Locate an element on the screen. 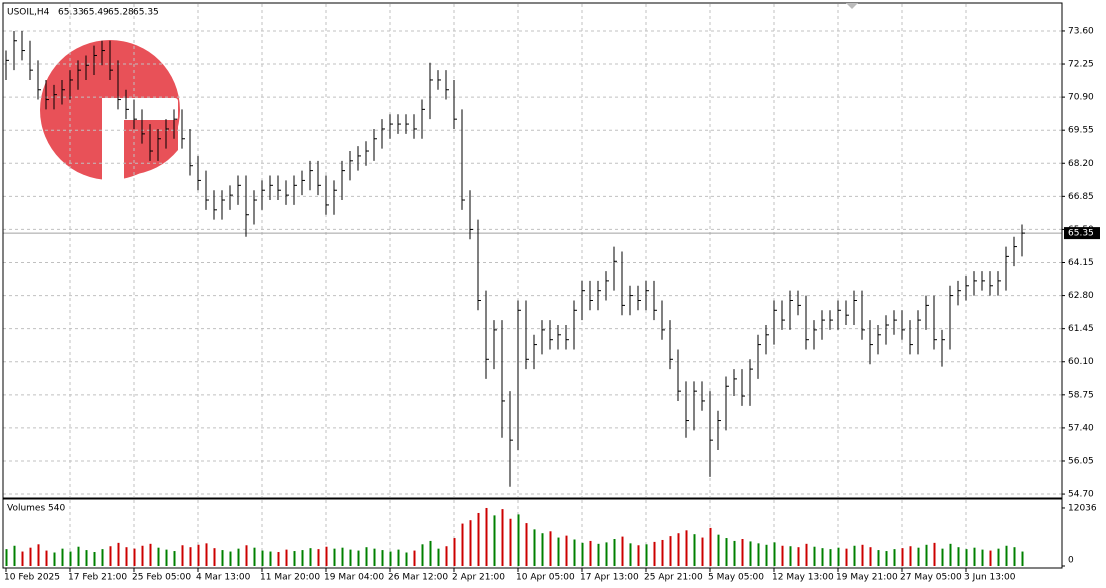  x-tick-label: 17 Feb 21:00 is located at coordinates (97, 578).